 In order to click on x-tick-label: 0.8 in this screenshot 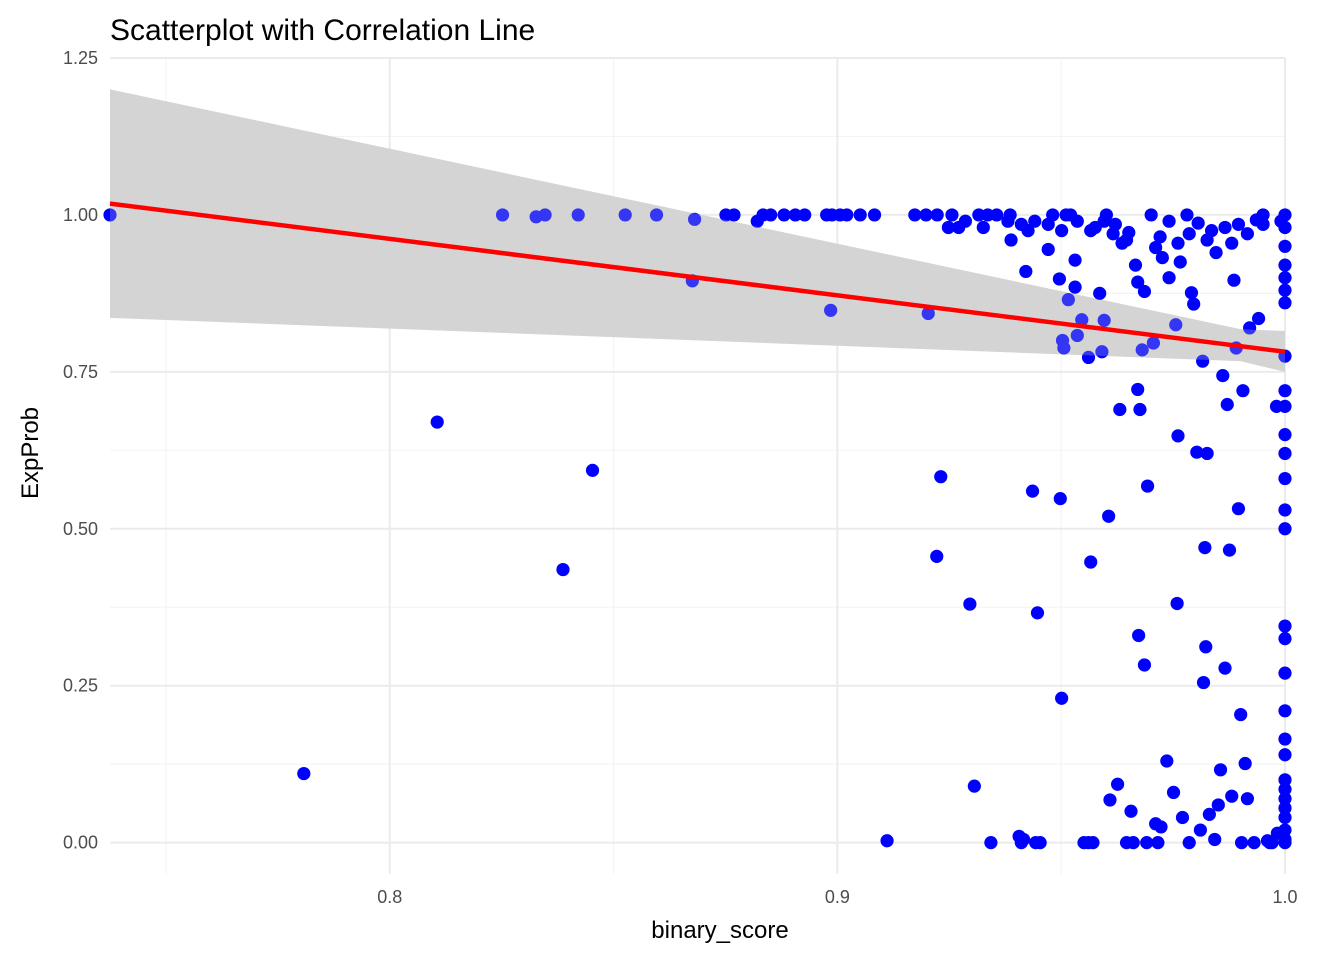, I will do `click(389, 897)`.